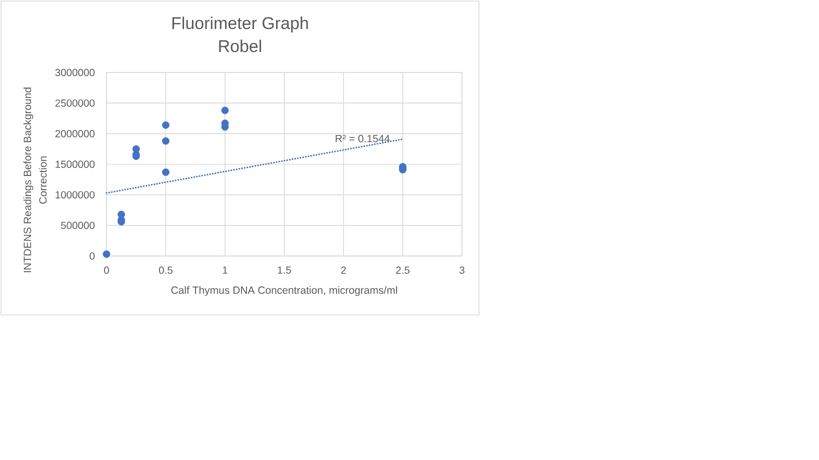 The height and width of the screenshot is (460, 819). What do you see at coordinates (363, 138) in the screenshot?
I see `annotation: R² = 0.1544` at bounding box center [363, 138].